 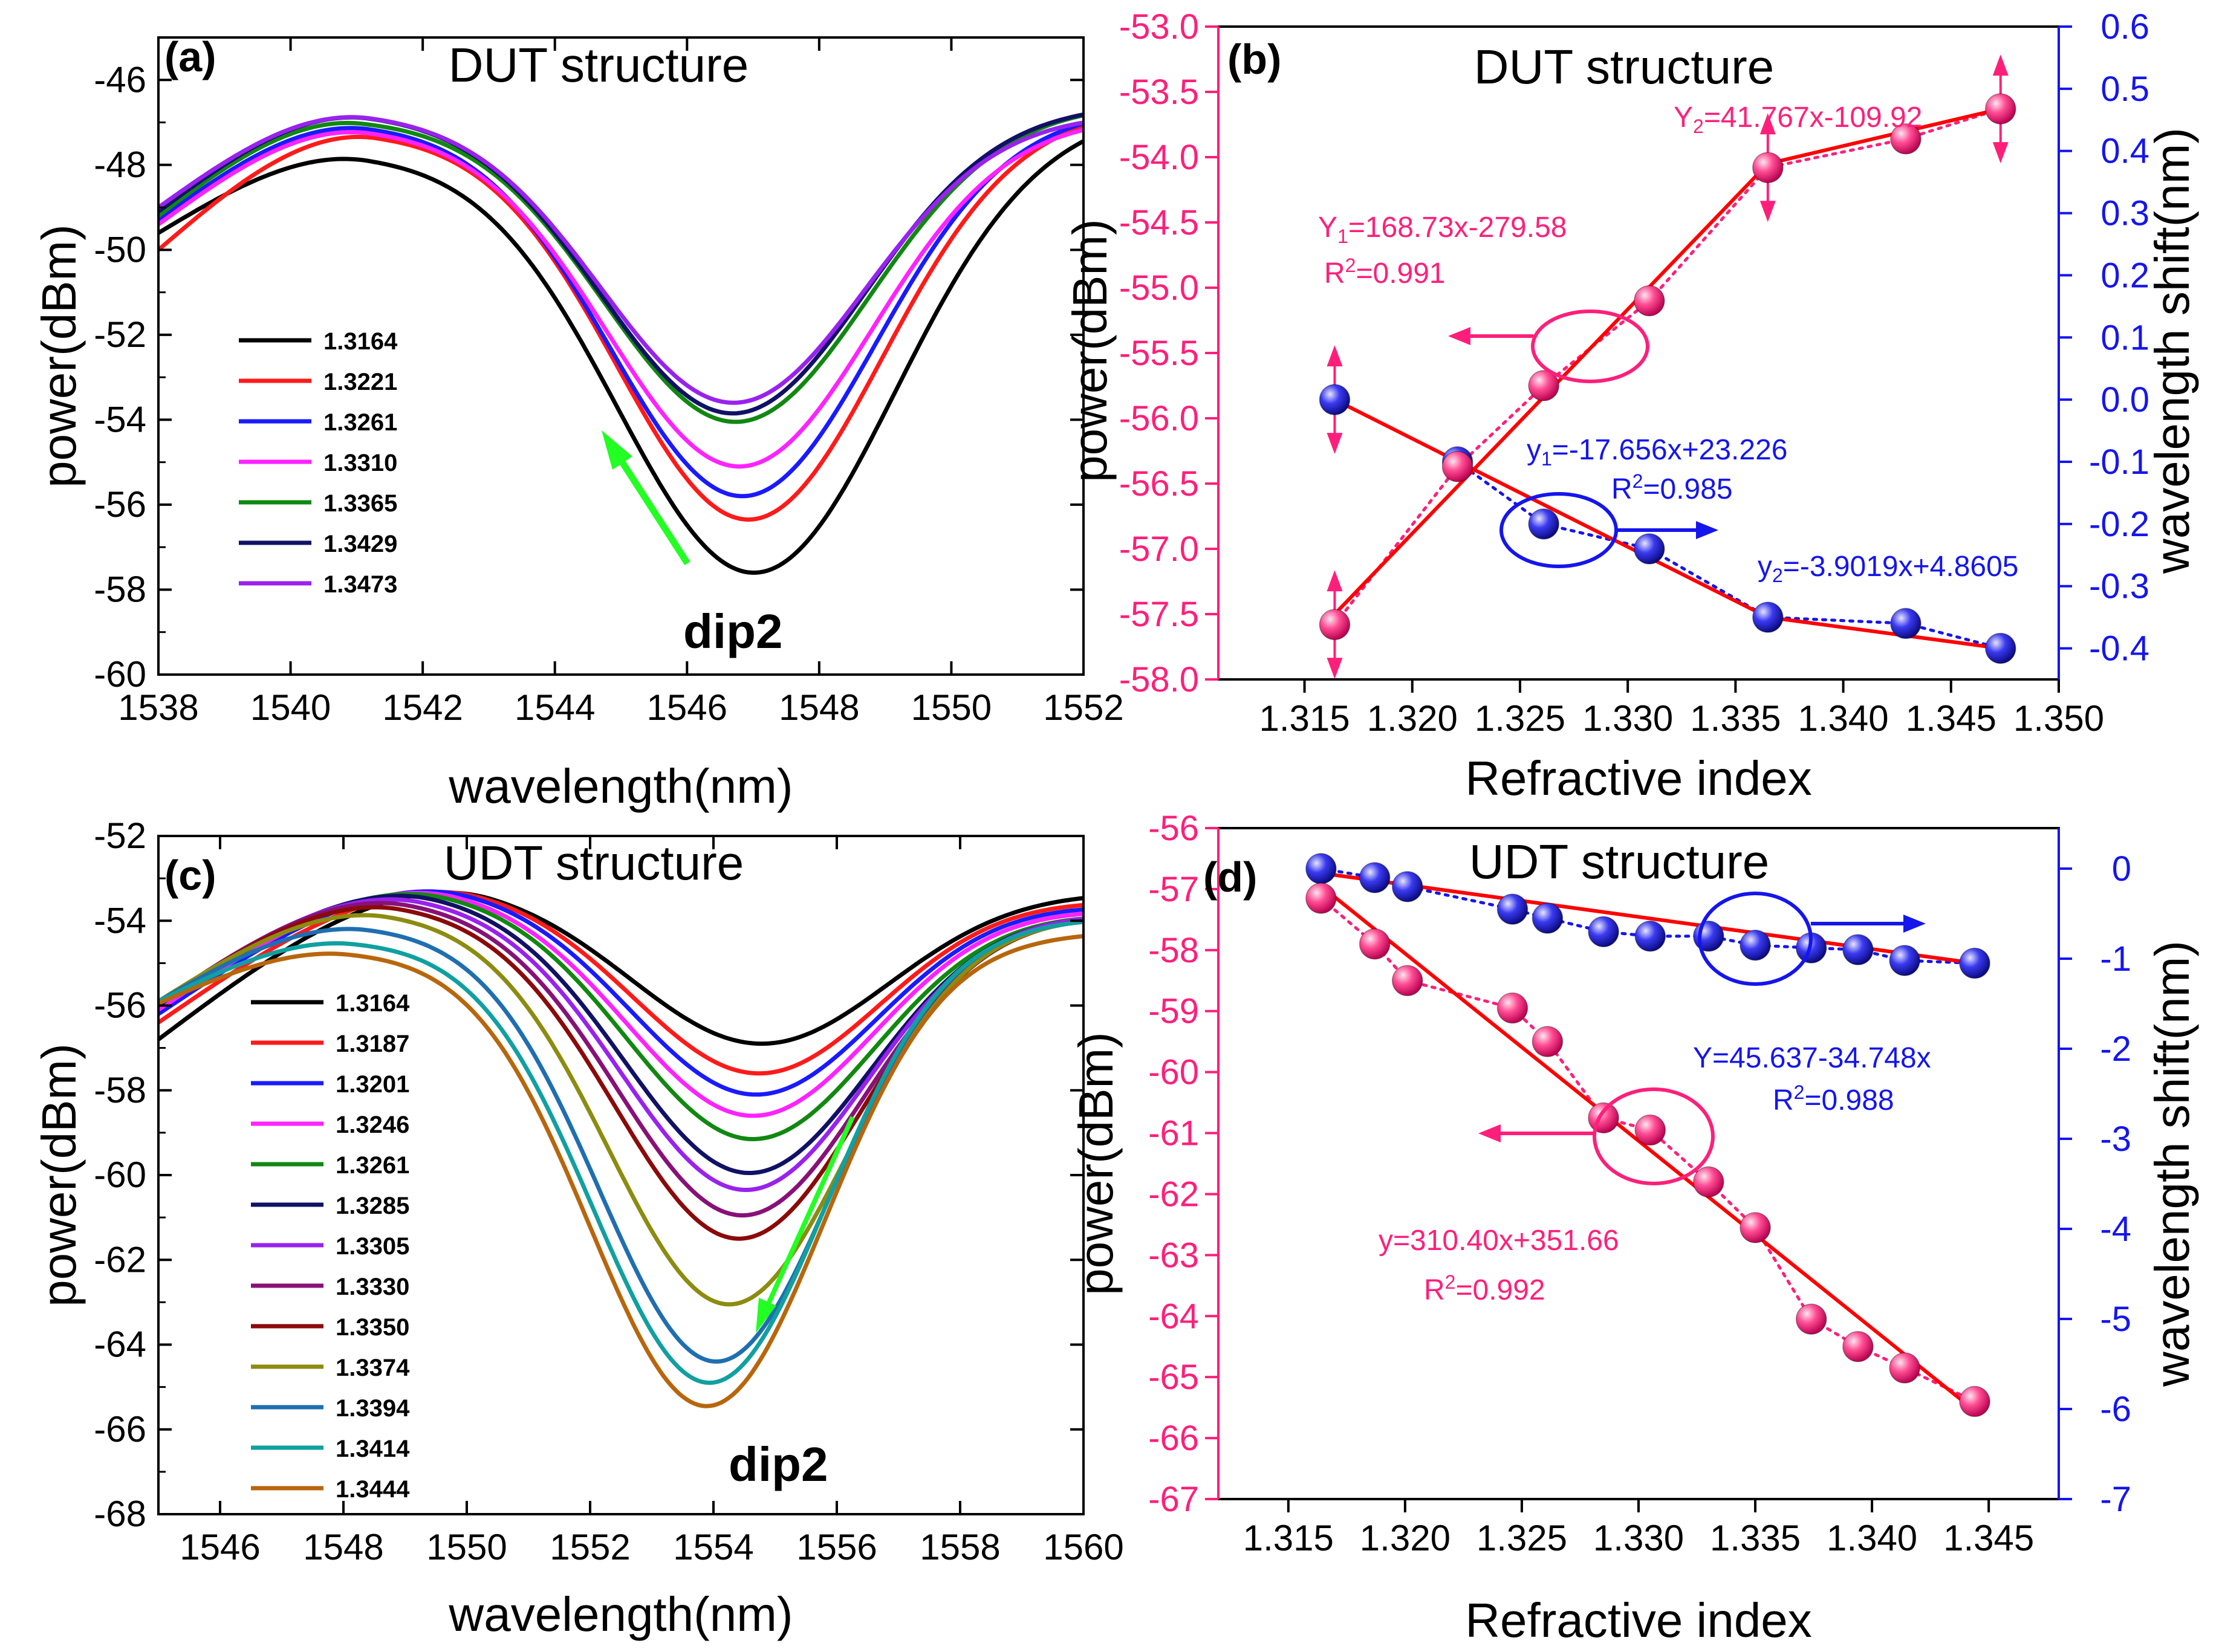 I want to click on panel-a-dip-label: dip2, so click(x=732, y=631).